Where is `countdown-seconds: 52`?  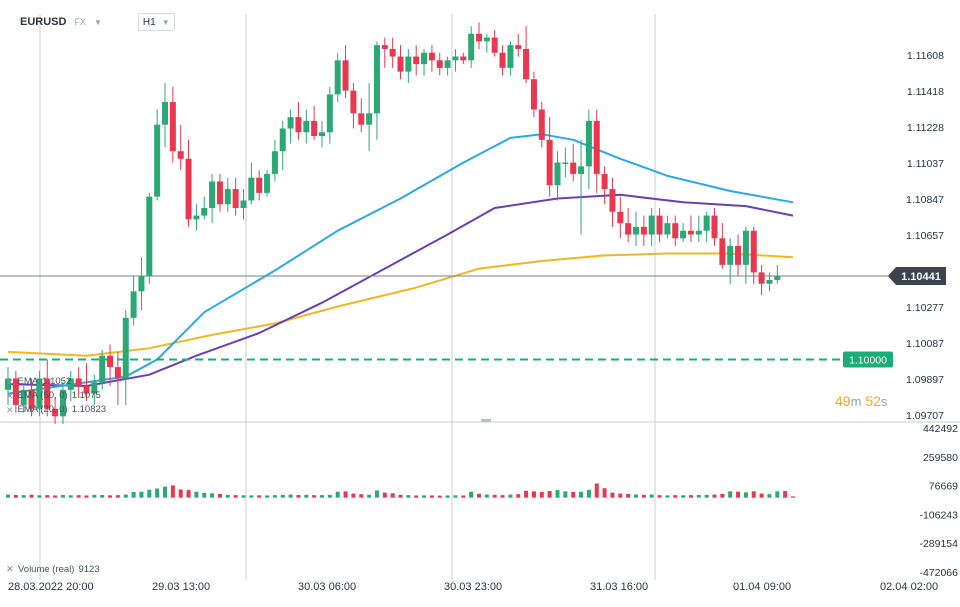
countdown-seconds: 52 is located at coordinates (873, 401).